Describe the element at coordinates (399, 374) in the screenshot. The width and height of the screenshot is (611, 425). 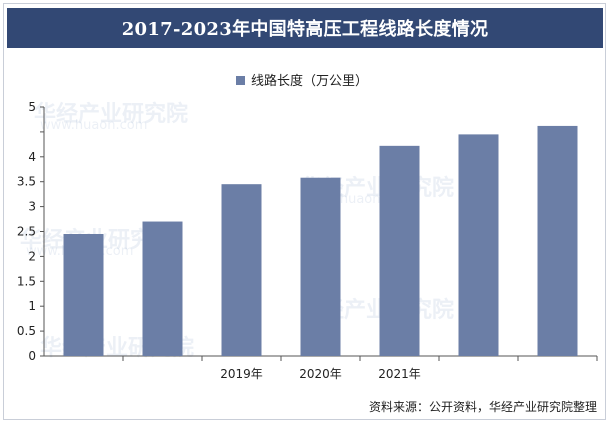
I see `x-tick-label: 2021年` at that location.